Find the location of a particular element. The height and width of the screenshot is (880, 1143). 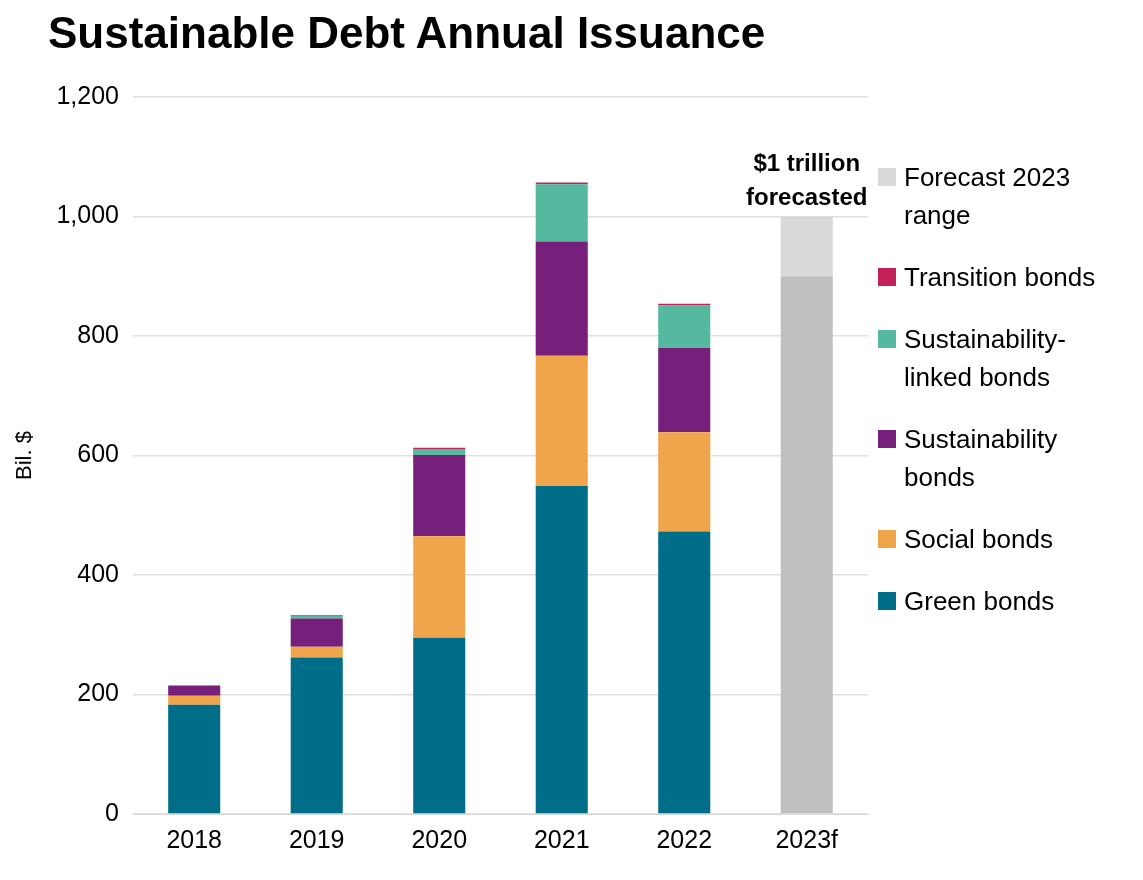

x-tick-label: 2018 is located at coordinates (194, 838).